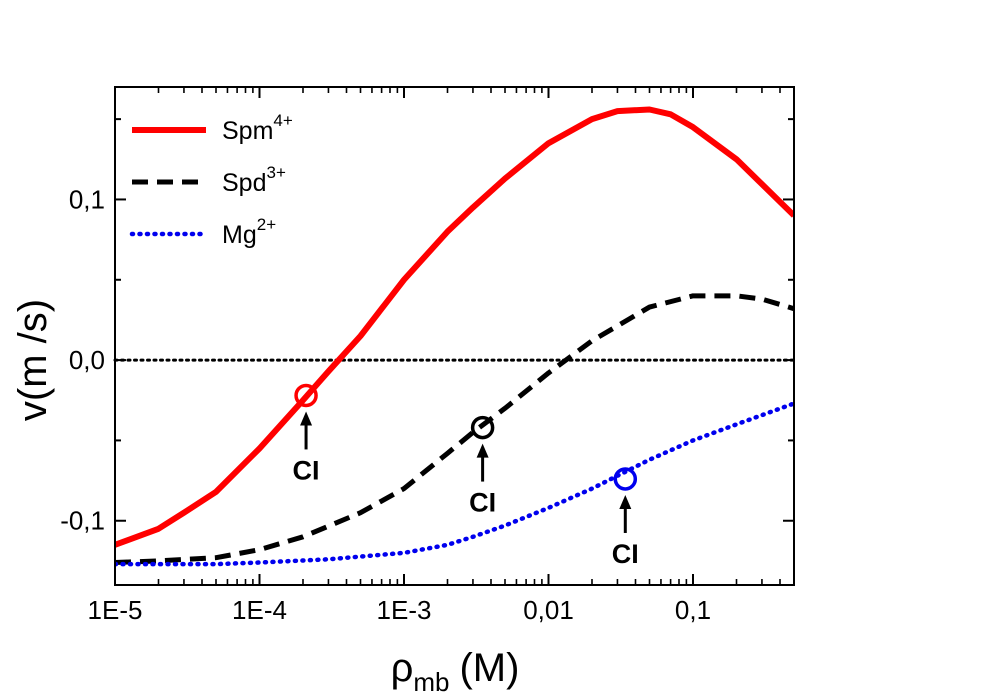  What do you see at coordinates (115, 610) in the screenshot?
I see `x-tick-label: 1E-5` at bounding box center [115, 610].